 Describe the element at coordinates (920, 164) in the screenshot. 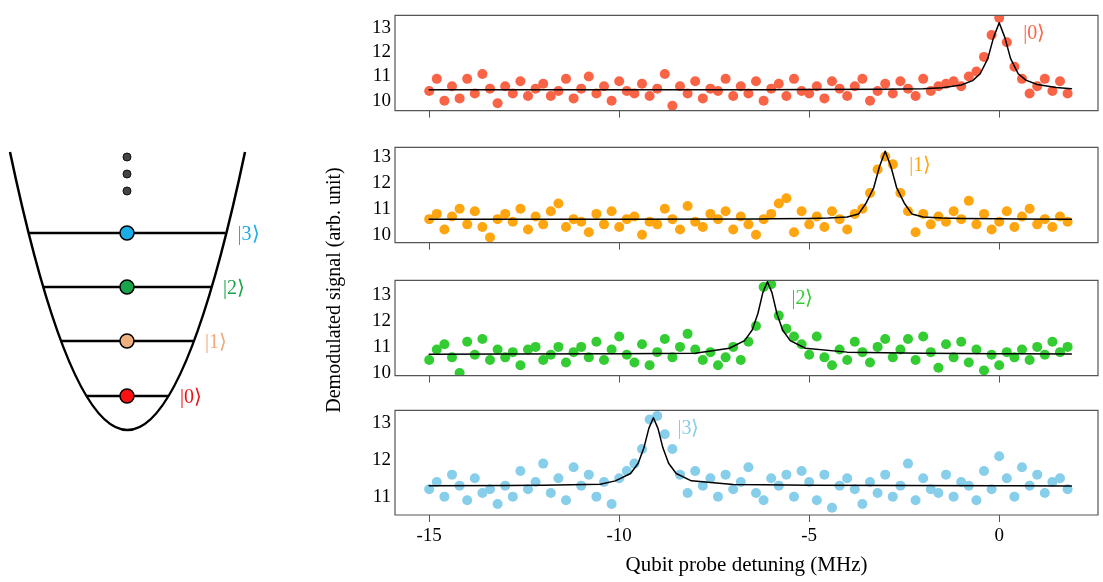

I see `annotation: |1⟩` at that location.